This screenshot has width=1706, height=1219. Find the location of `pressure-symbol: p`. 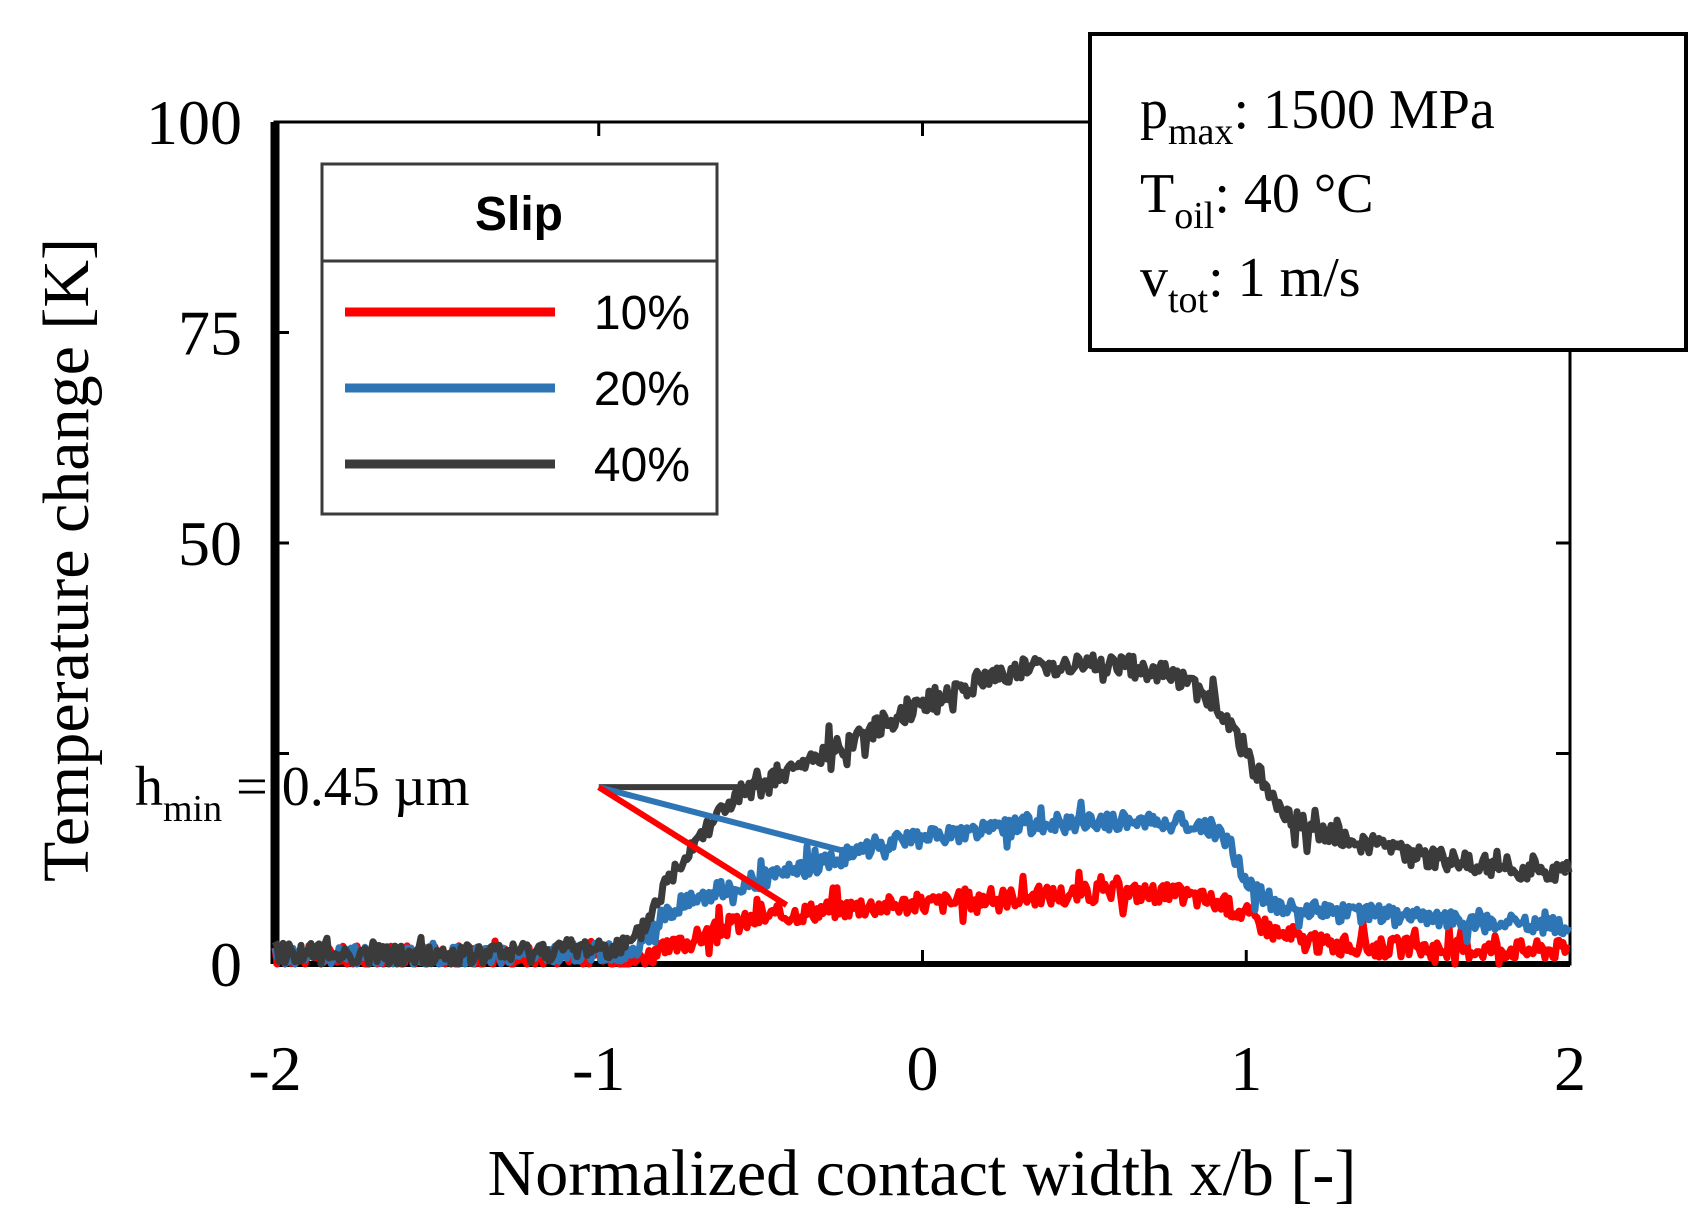

pressure-symbol: p is located at coordinates (1154, 110).